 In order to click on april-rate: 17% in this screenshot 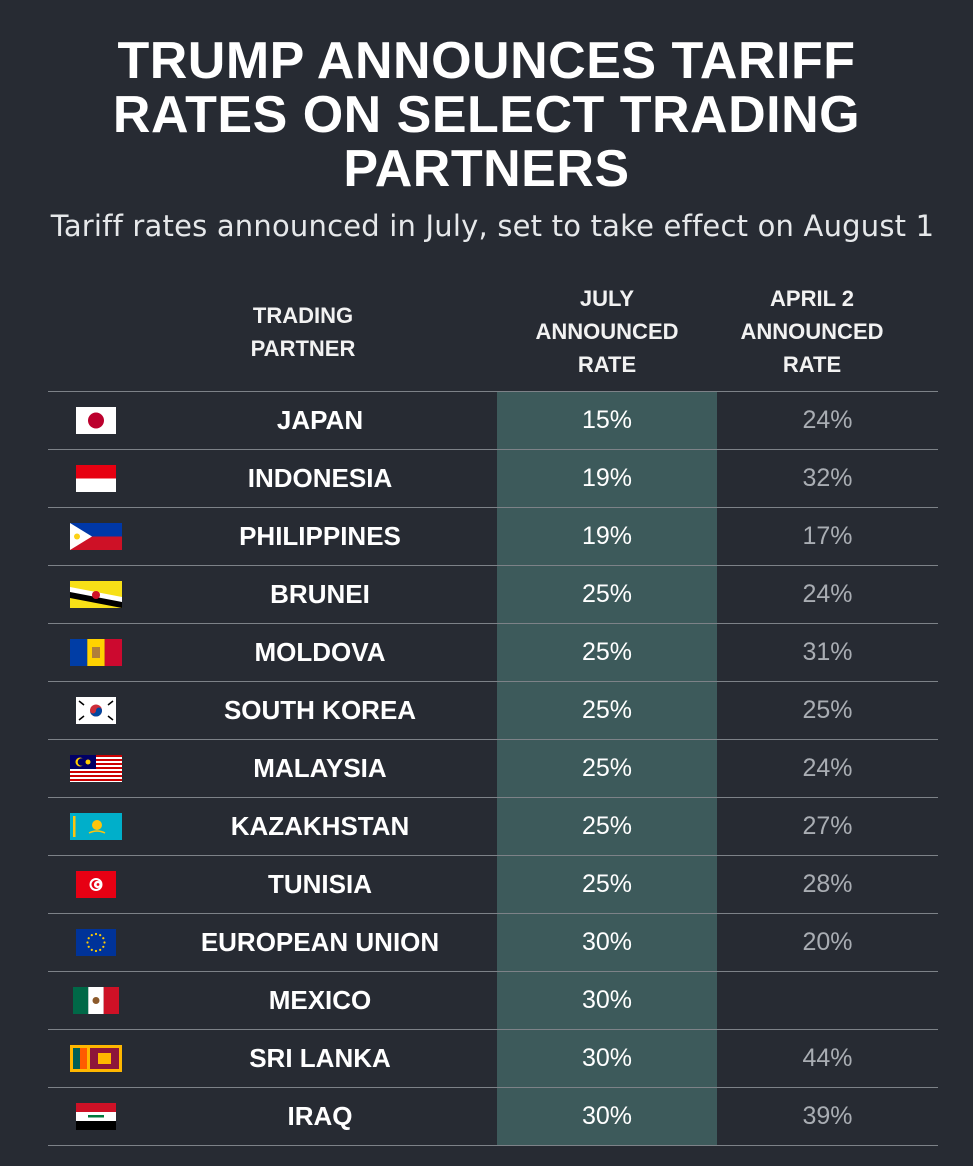, I will do `click(827, 536)`.